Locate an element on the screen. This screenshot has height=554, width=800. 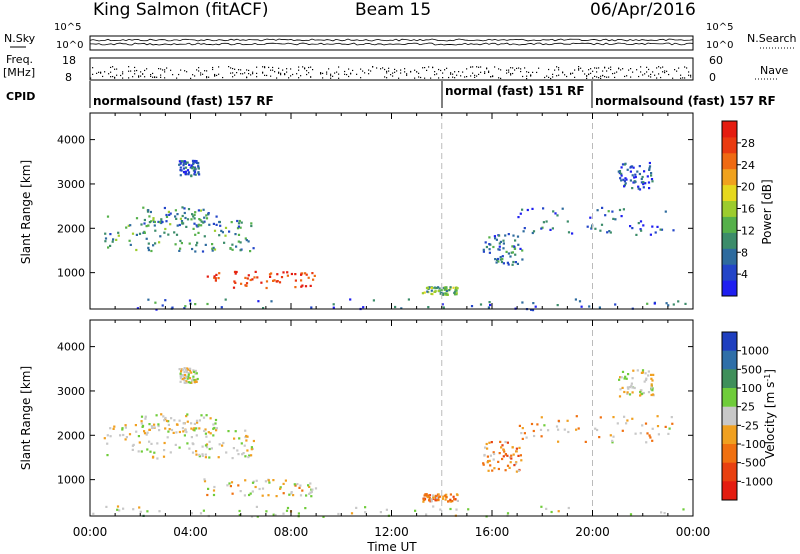
colorbar-tick-label: -1000 is located at coordinates (757, 481).